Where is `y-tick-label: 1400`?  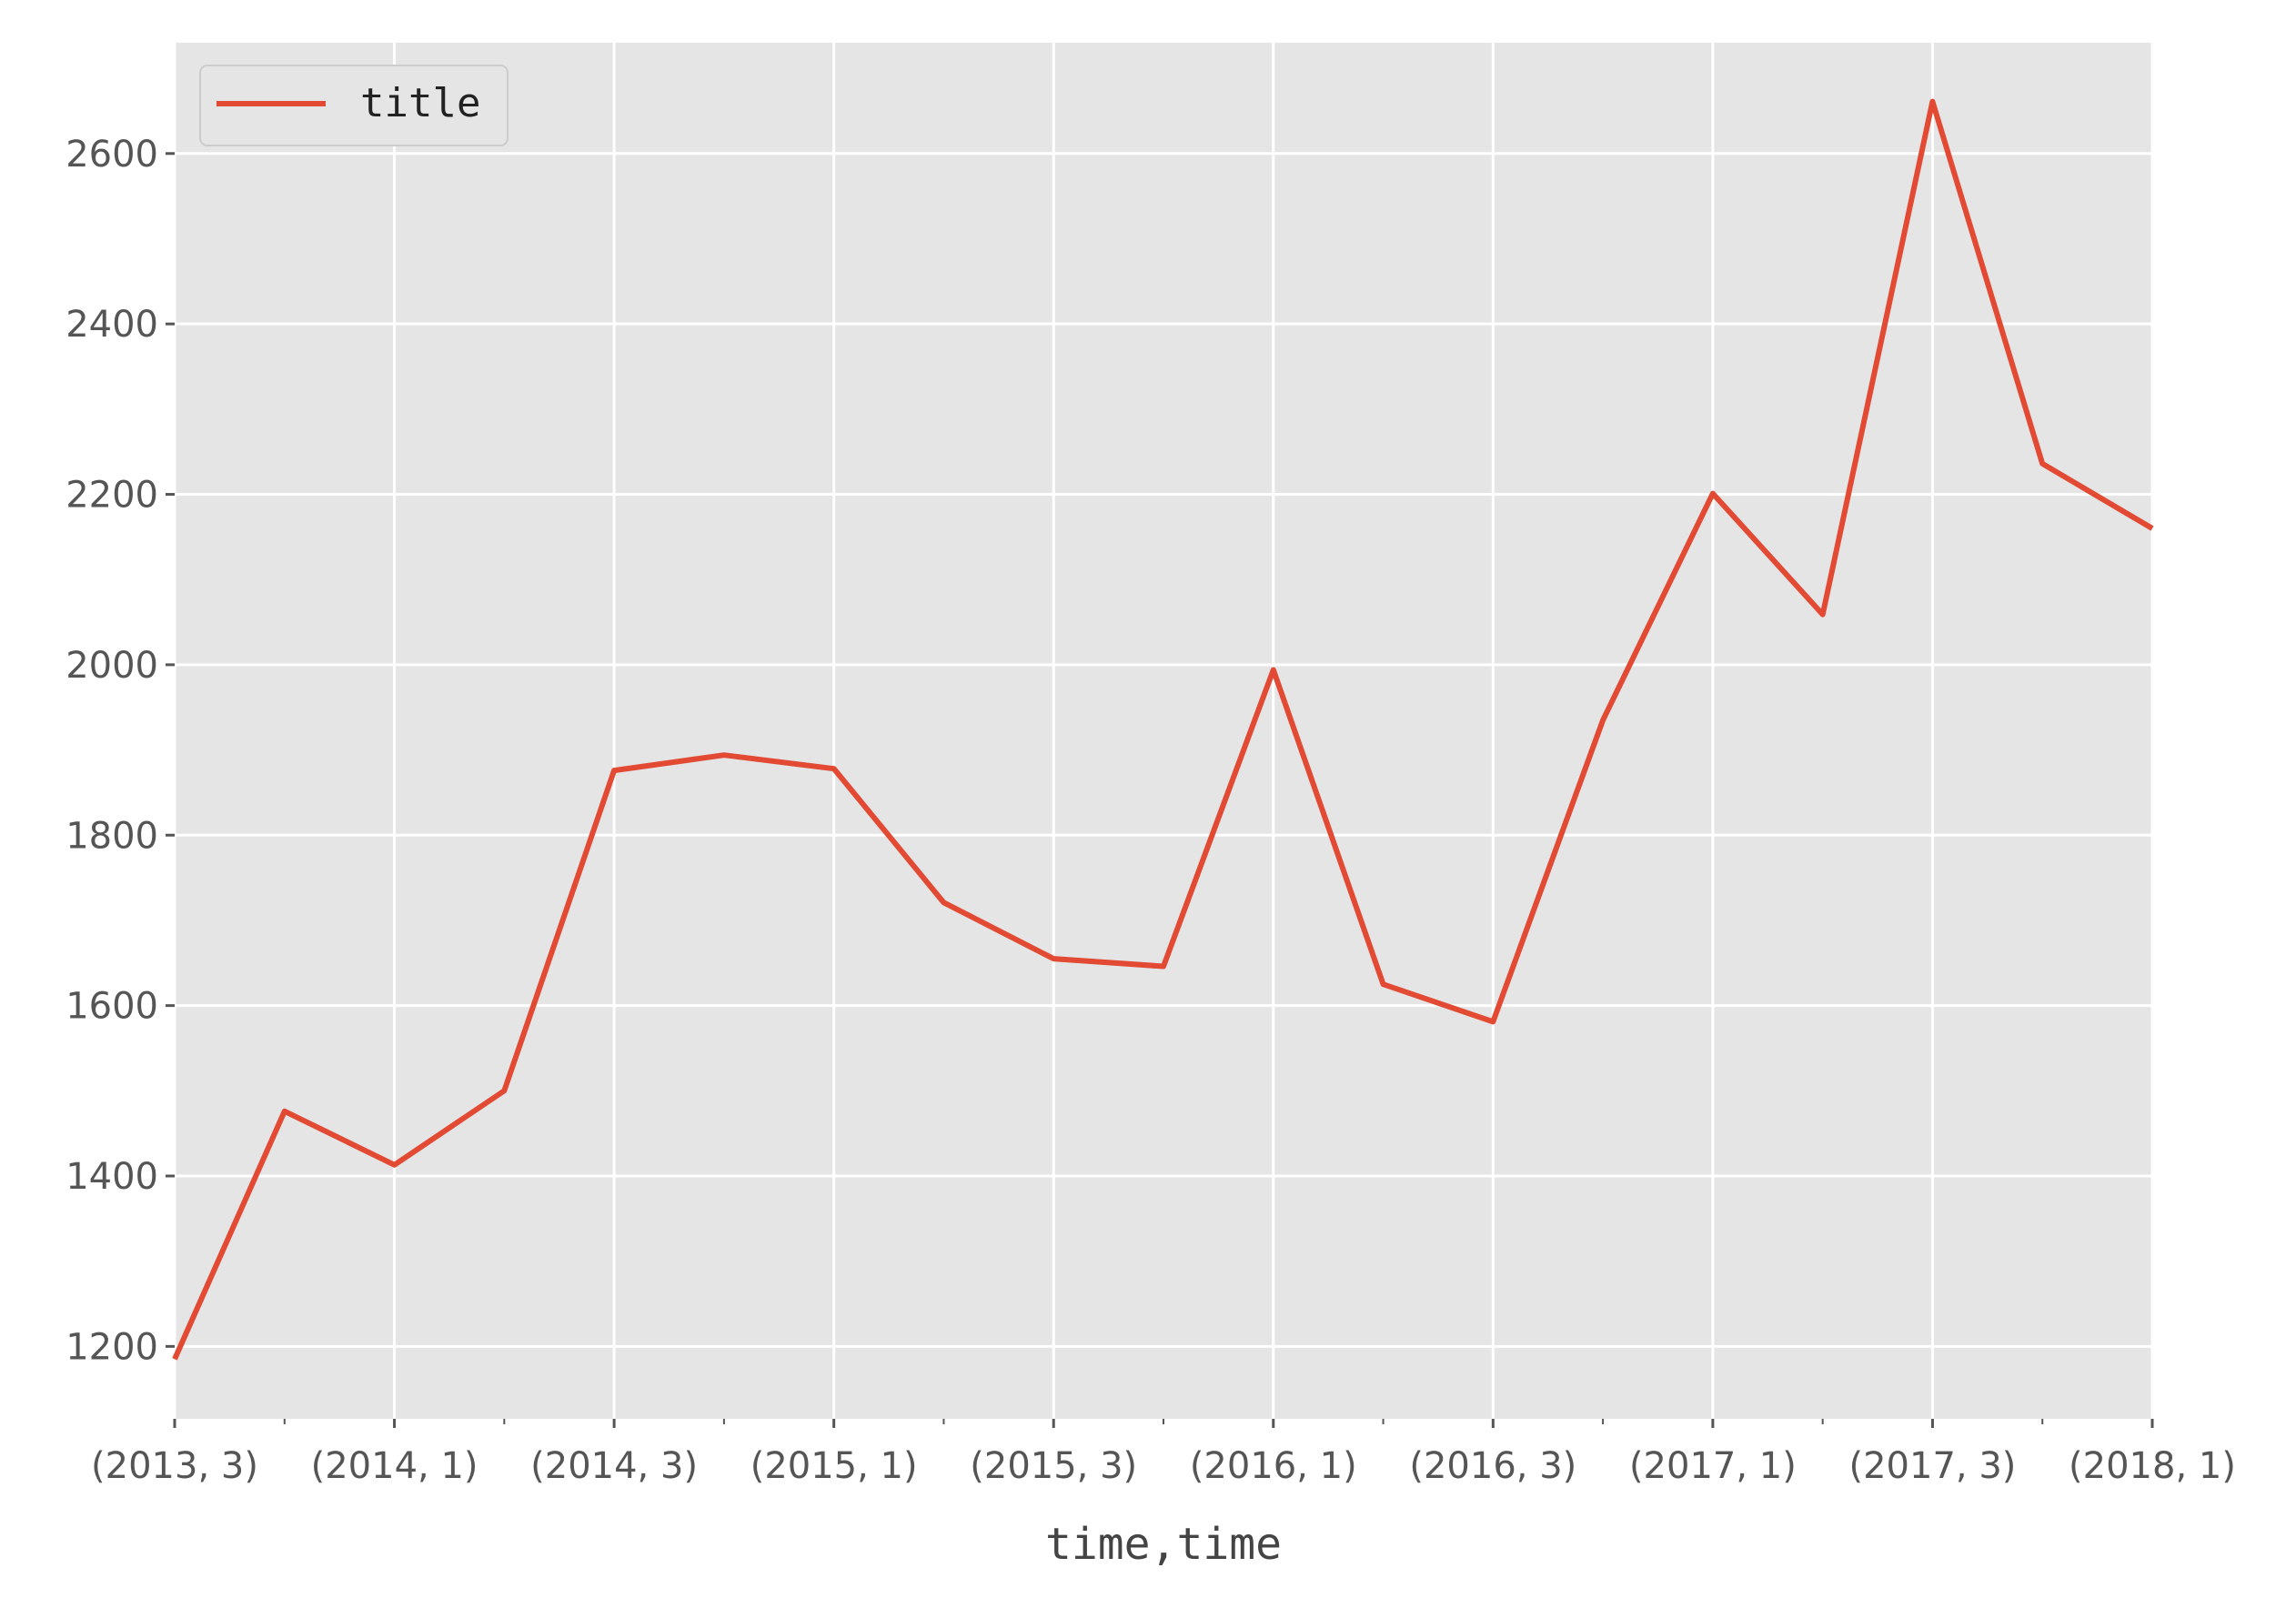
y-tick-label: 1400 is located at coordinates (111, 1177).